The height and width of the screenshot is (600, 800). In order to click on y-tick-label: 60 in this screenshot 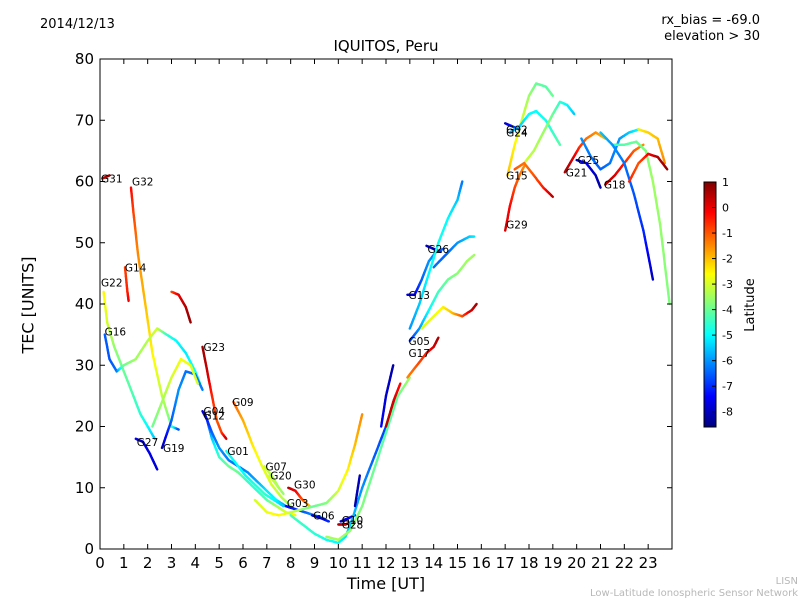, I will do `click(84, 182)`.